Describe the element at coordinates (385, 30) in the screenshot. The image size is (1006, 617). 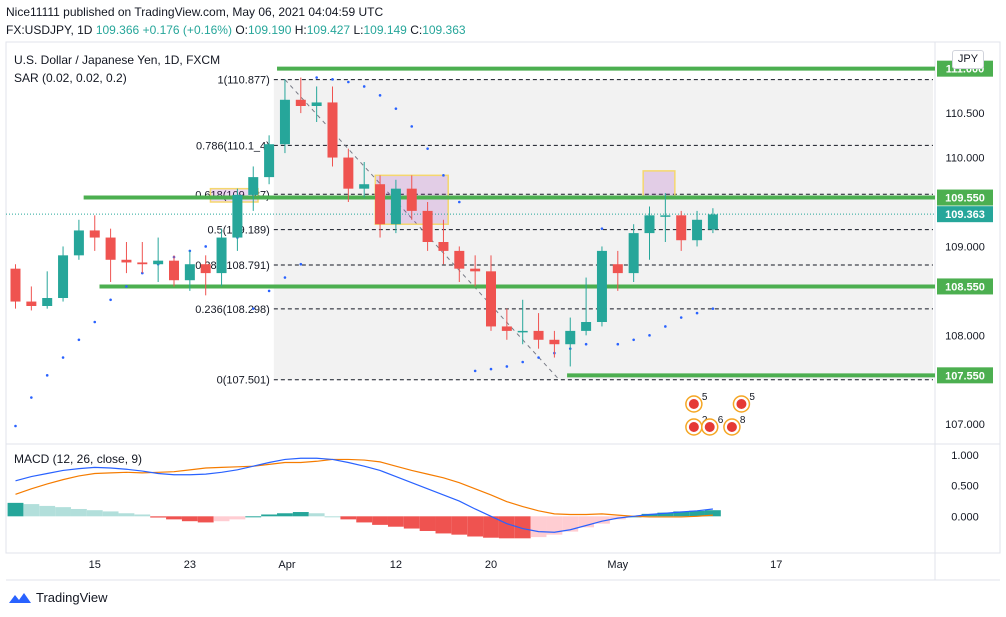
I see `low-value: 109.149` at that location.